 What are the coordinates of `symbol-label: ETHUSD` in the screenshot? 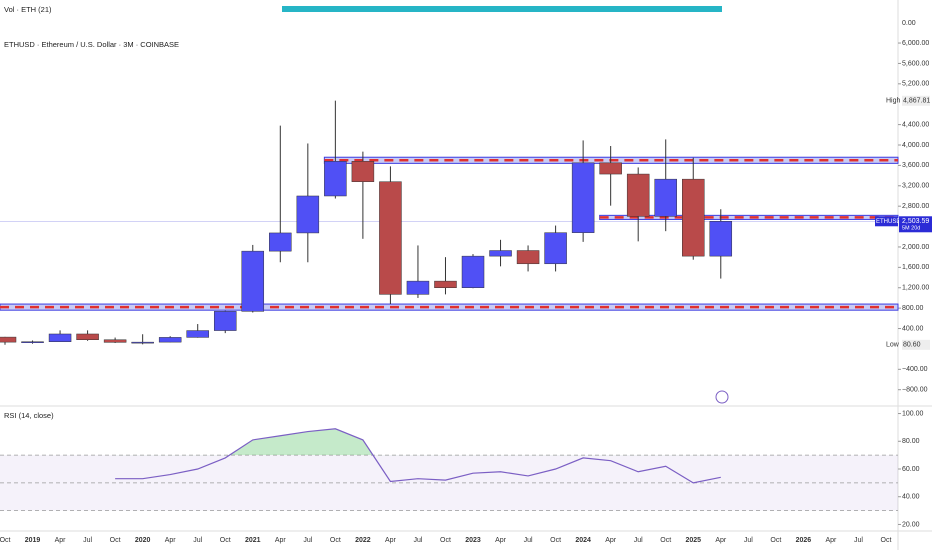 It's located at (888, 222).